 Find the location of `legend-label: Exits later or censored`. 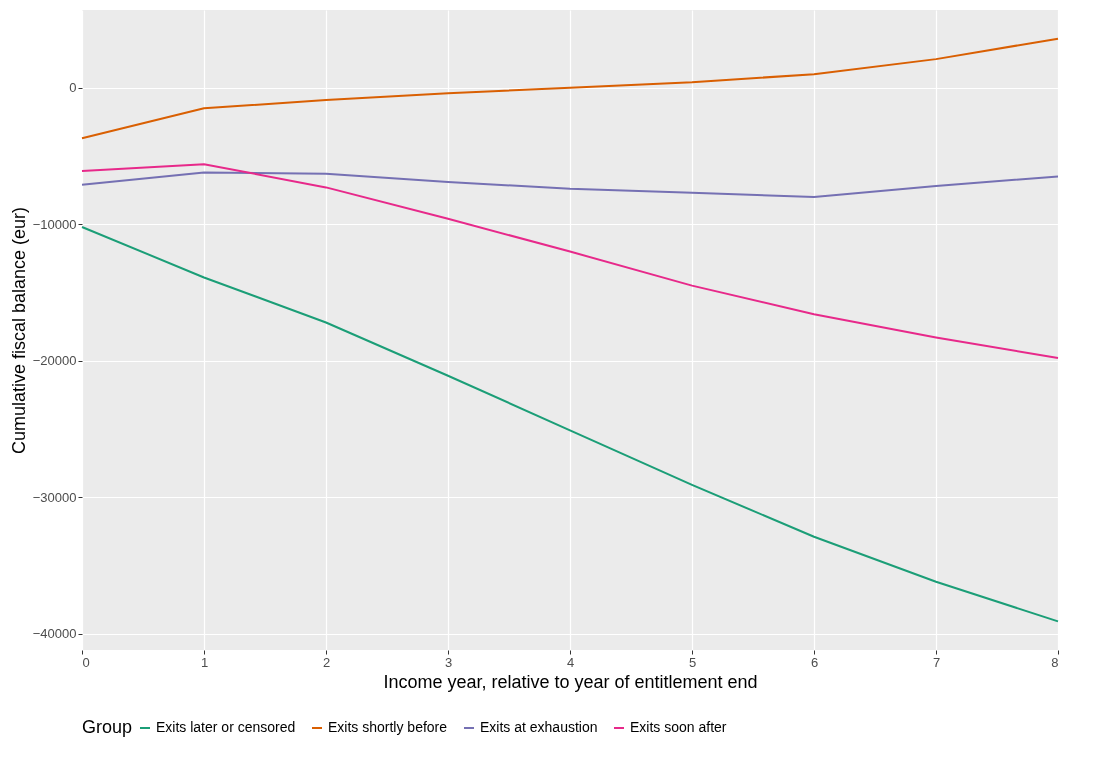

legend-label: Exits later or censored is located at coordinates (226, 727).